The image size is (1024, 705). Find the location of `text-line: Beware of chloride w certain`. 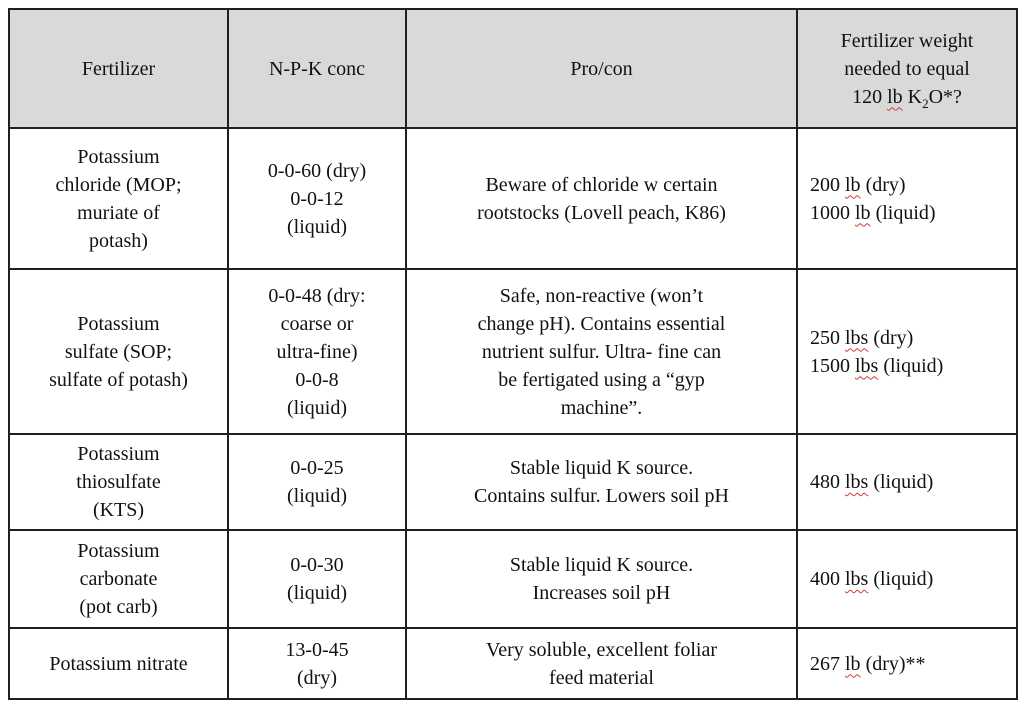

text-line: Beware of chloride w certain is located at coordinates (601, 184).